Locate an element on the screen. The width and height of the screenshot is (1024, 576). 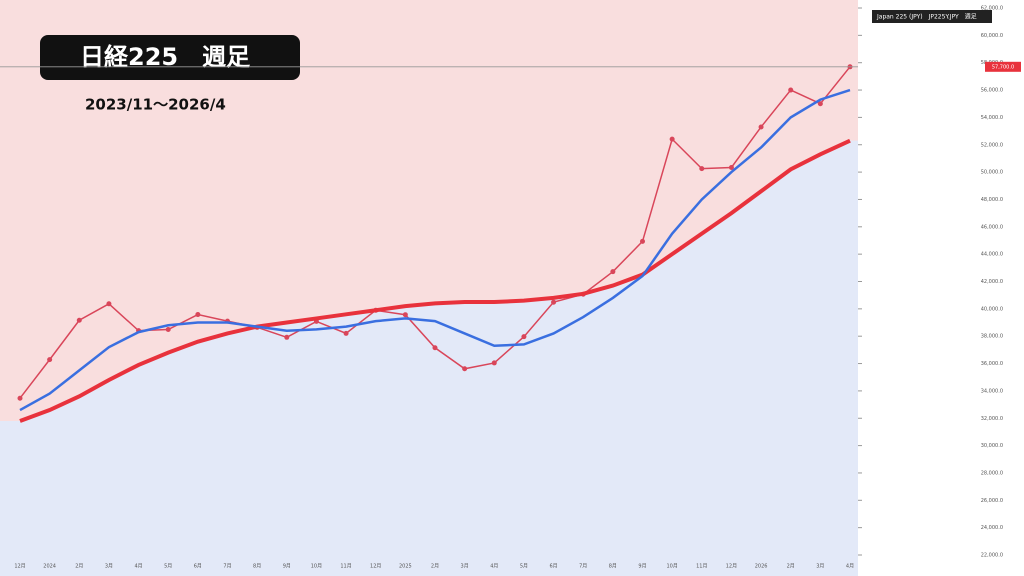
last-price-label: 57,700.0 is located at coordinates (1003, 67).